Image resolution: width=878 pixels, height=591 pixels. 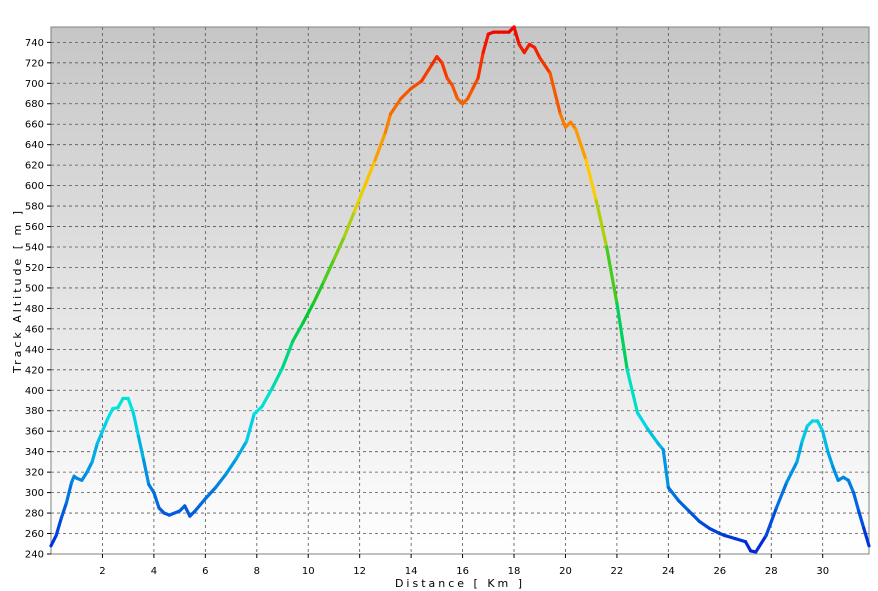 I want to click on y-tick-label: 400, so click(x=34, y=391).